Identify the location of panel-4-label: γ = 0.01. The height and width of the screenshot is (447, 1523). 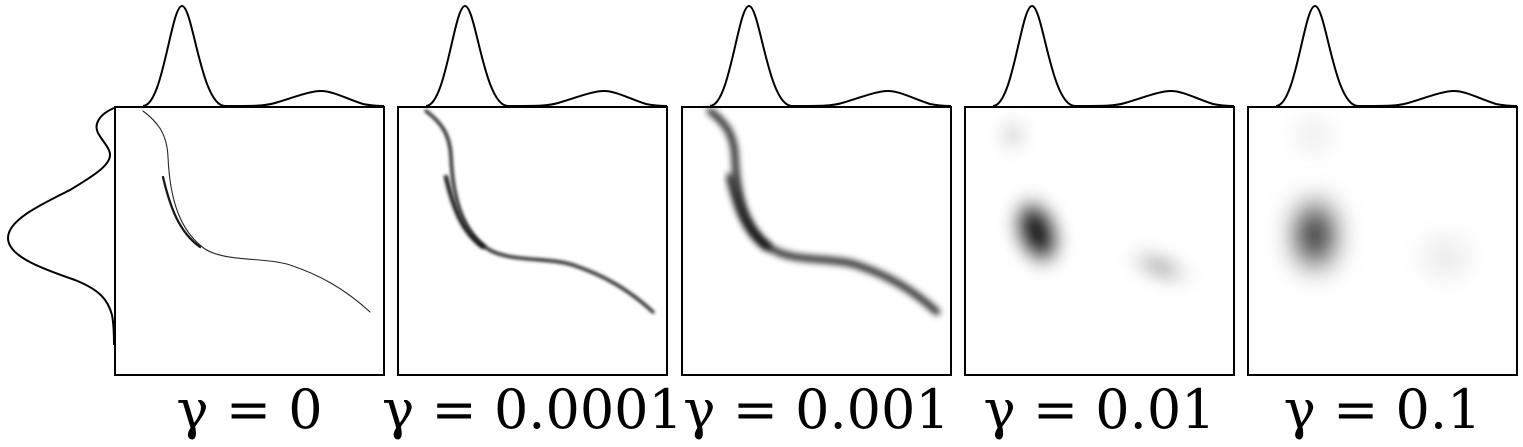
(1099, 409).